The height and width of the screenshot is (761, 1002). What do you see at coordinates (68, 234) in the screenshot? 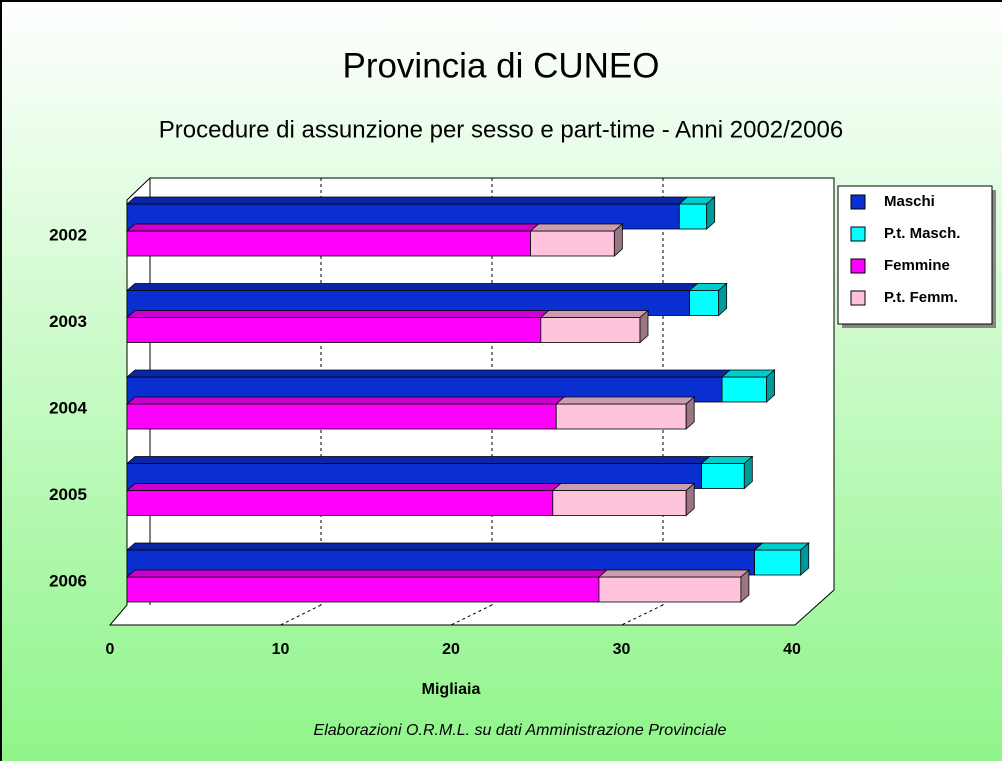
I see `y-tick-label: 2002` at bounding box center [68, 234].